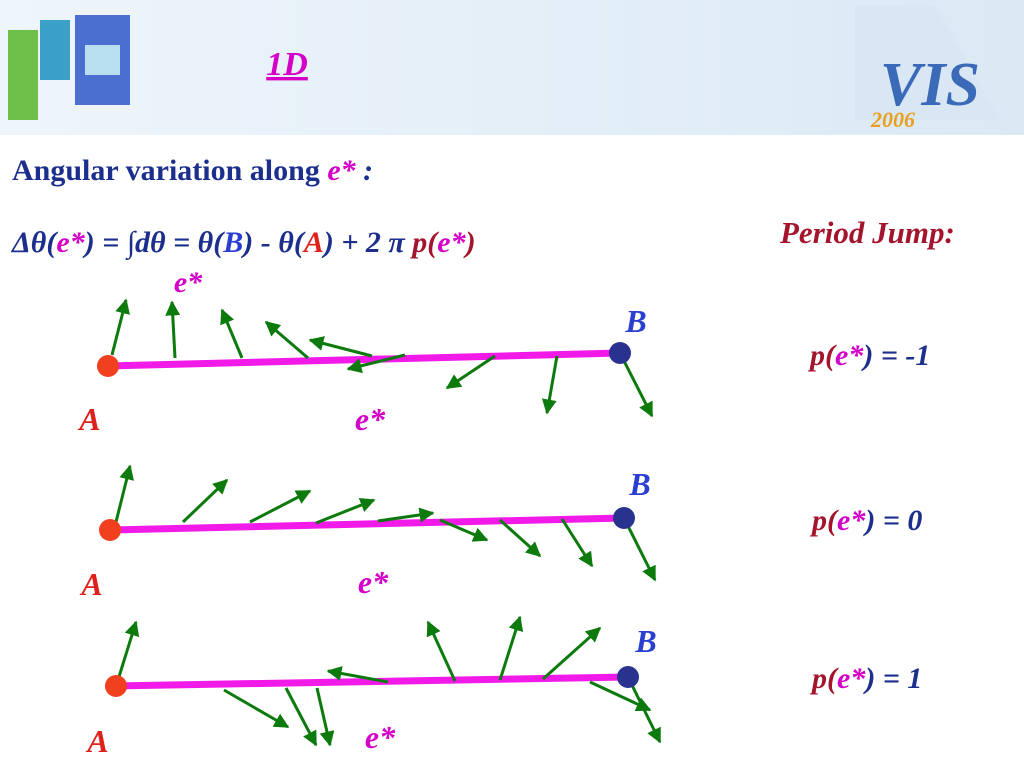 The width and height of the screenshot is (1024, 773). Describe the element at coordinates (892, 520) in the screenshot. I see `jump-value: ) = 0` at that location.